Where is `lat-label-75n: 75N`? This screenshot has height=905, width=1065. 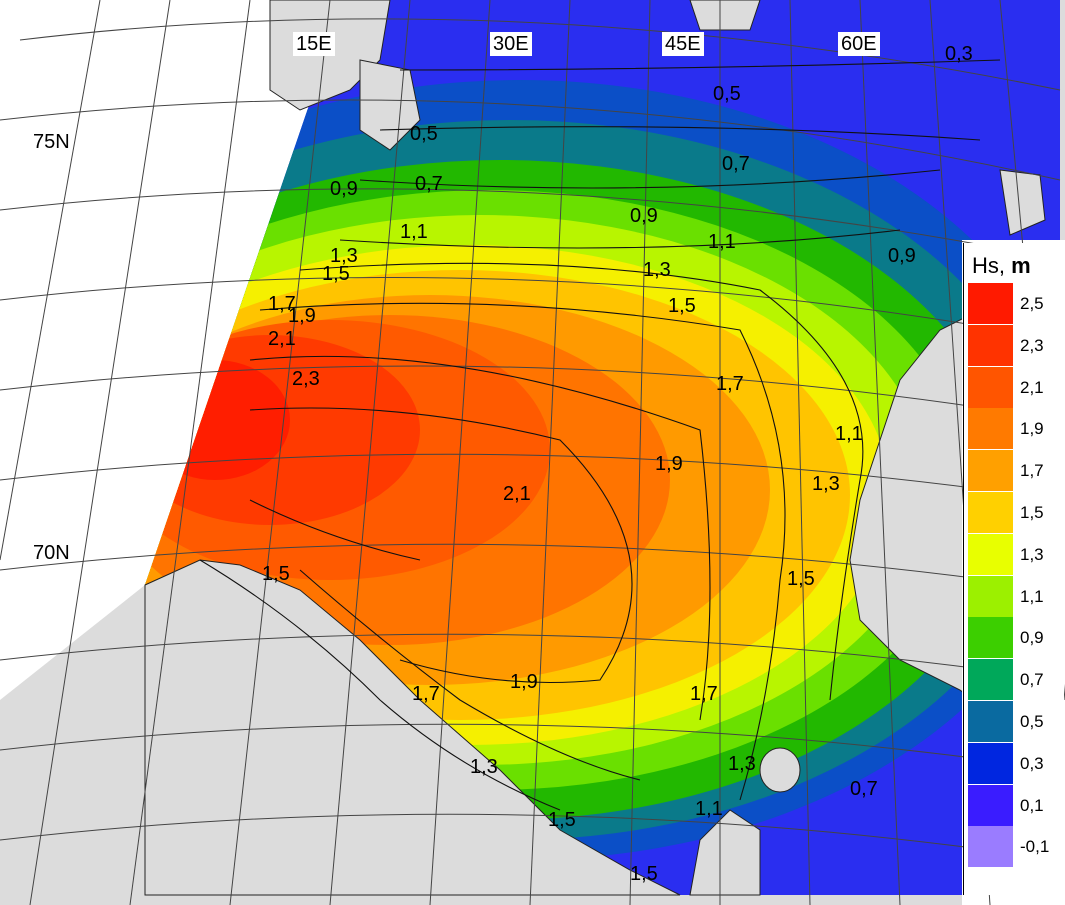 lat-label-75n: 75N is located at coordinates (51, 142).